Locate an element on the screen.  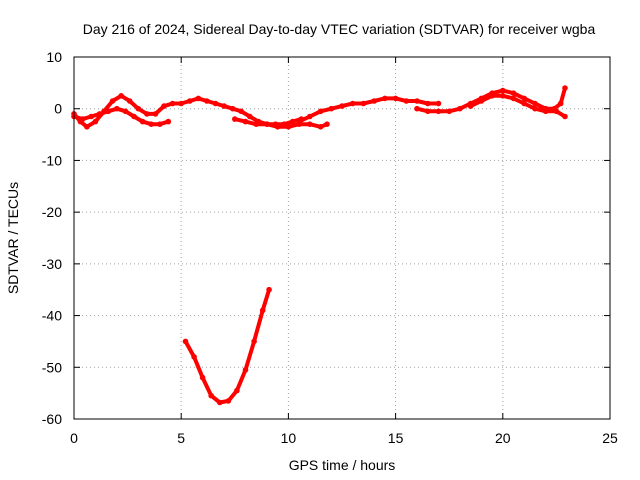
y-tick-label: -30 is located at coordinates (52, 264).